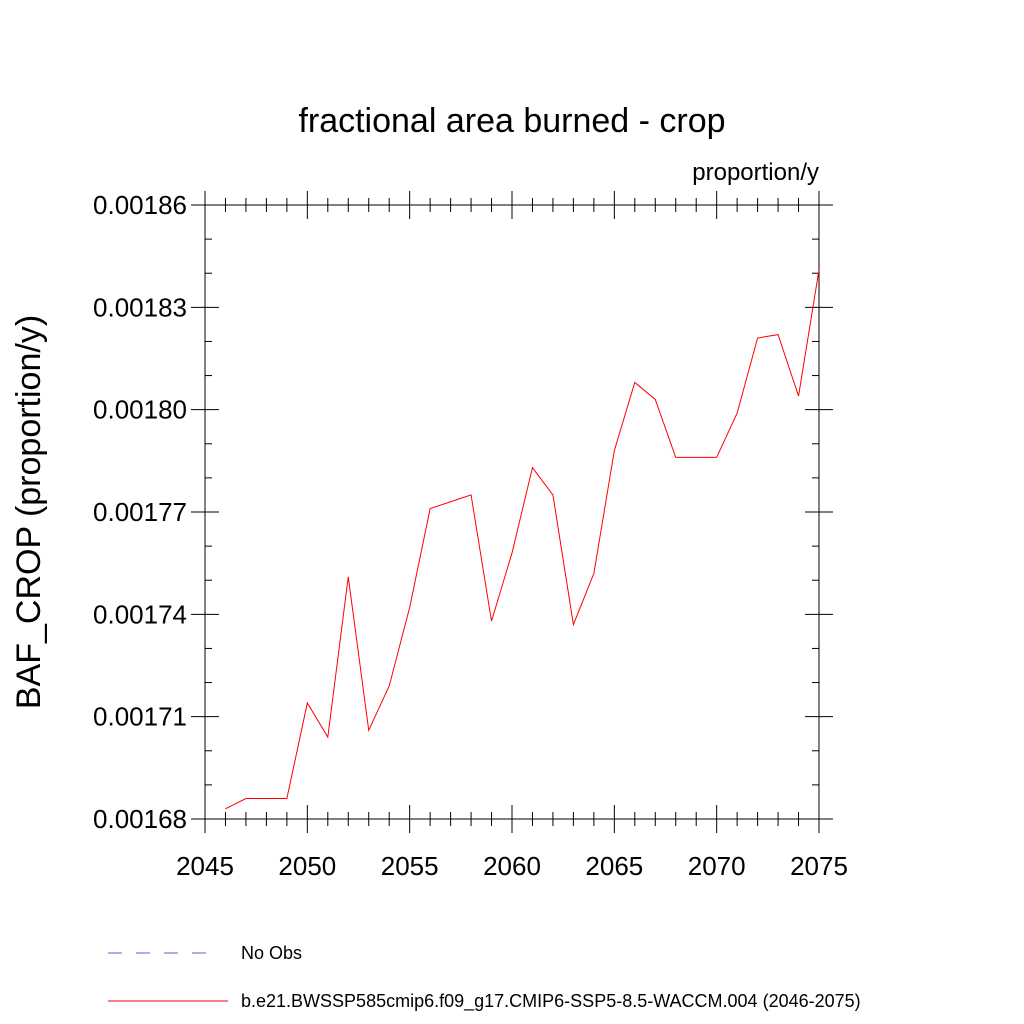 The width and height of the screenshot is (1024, 1024). Describe the element at coordinates (307, 866) in the screenshot. I see `x-tick-label: 2050` at that location.